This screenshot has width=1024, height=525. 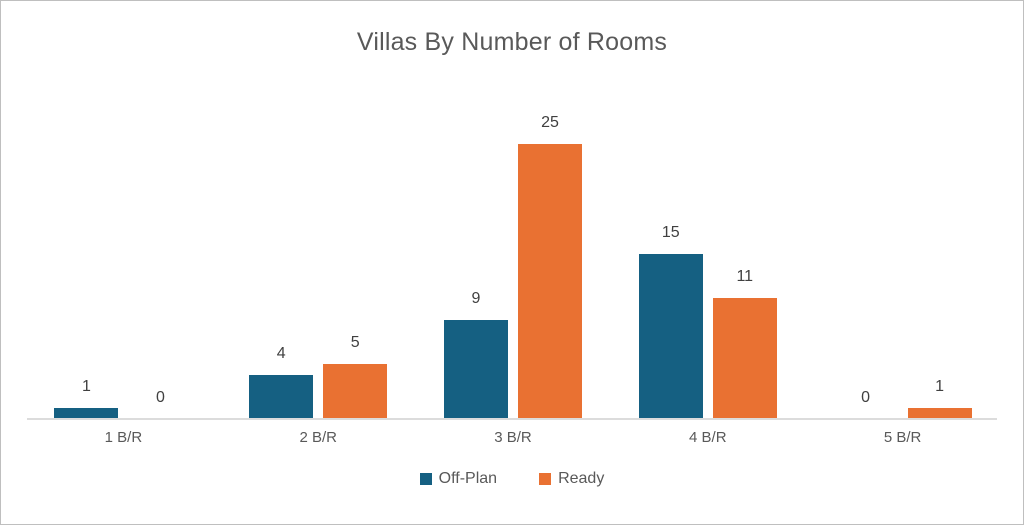 I want to click on bar-cell-ready-4-b-r: 11, so click(x=744, y=343).